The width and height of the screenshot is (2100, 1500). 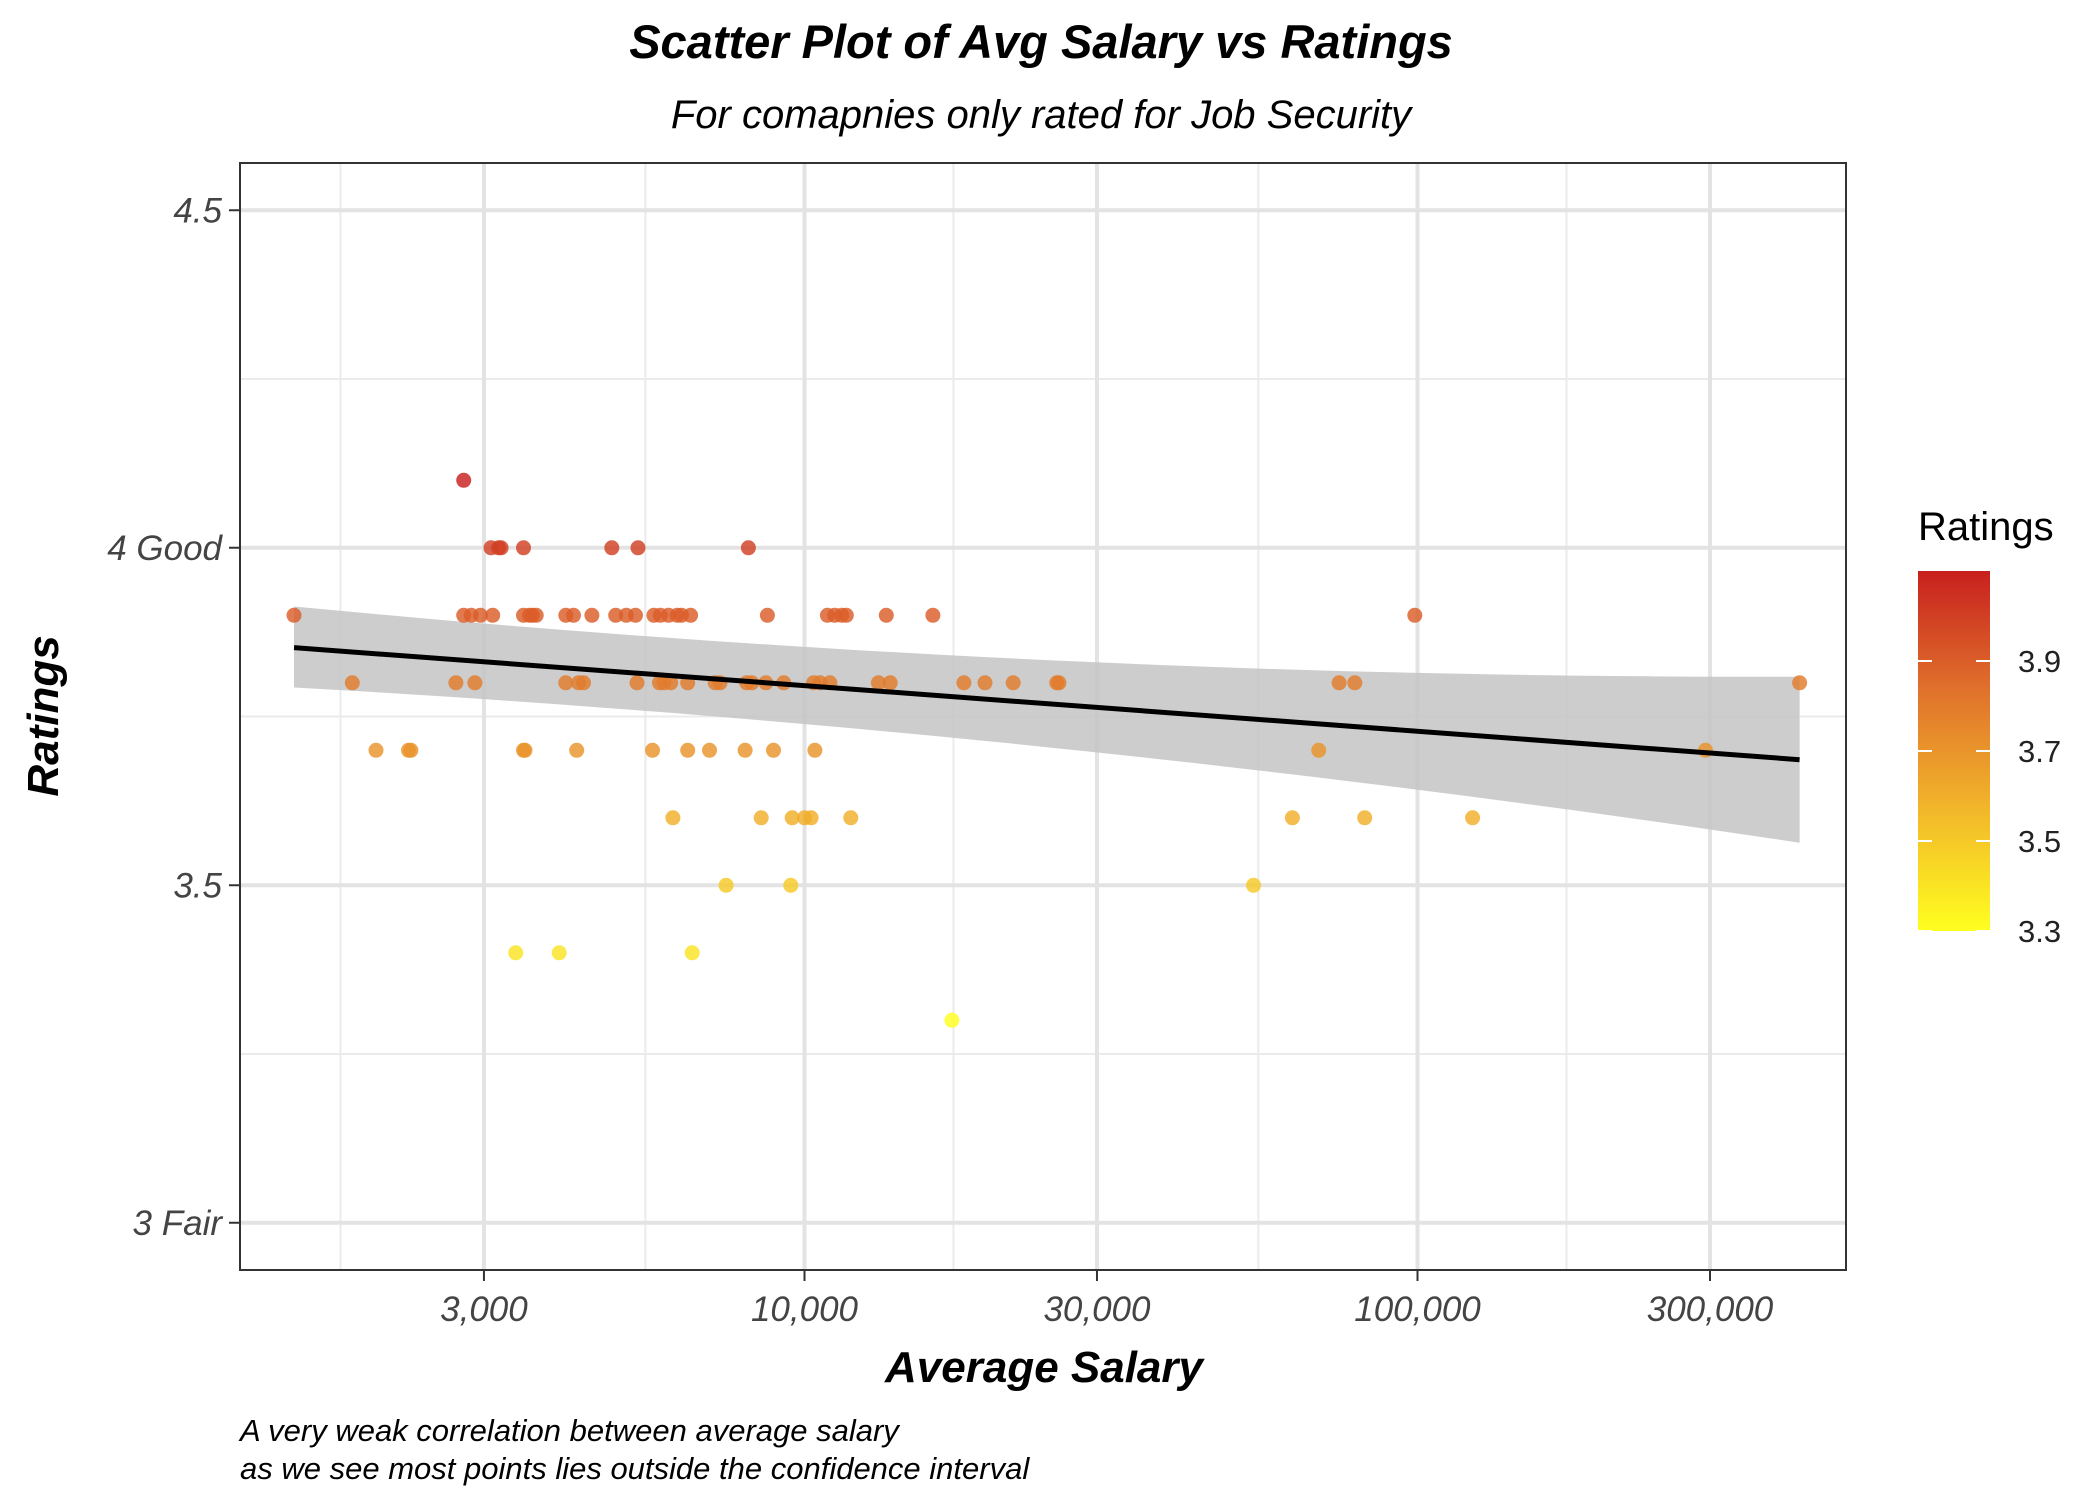 I want to click on y-tick-label: 3 Fair, so click(x=178, y=1223).